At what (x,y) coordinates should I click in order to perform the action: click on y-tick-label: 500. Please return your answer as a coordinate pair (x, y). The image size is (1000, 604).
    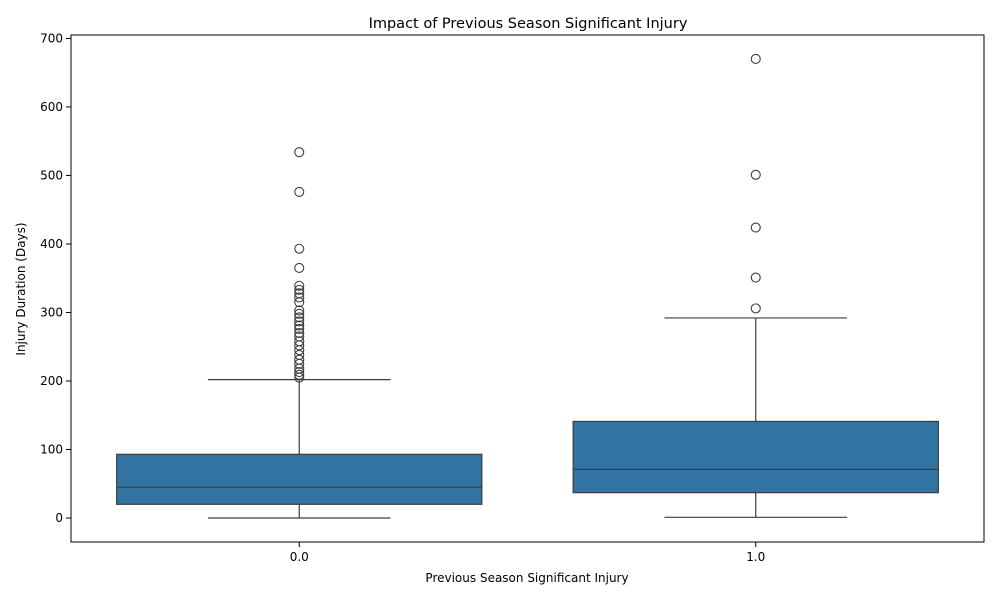
    Looking at the image, I should click on (51, 175).